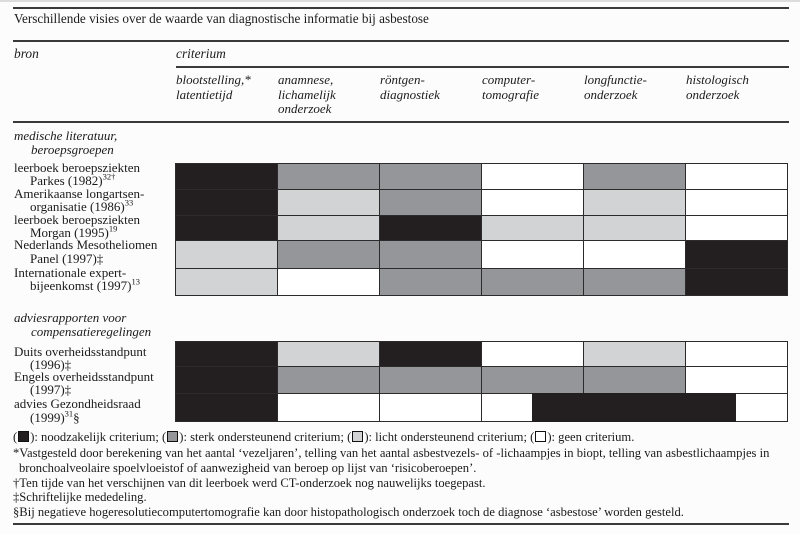 This screenshot has width=800, height=534. What do you see at coordinates (511, 94) in the screenshot?
I see `column-header-line: tomografie` at bounding box center [511, 94].